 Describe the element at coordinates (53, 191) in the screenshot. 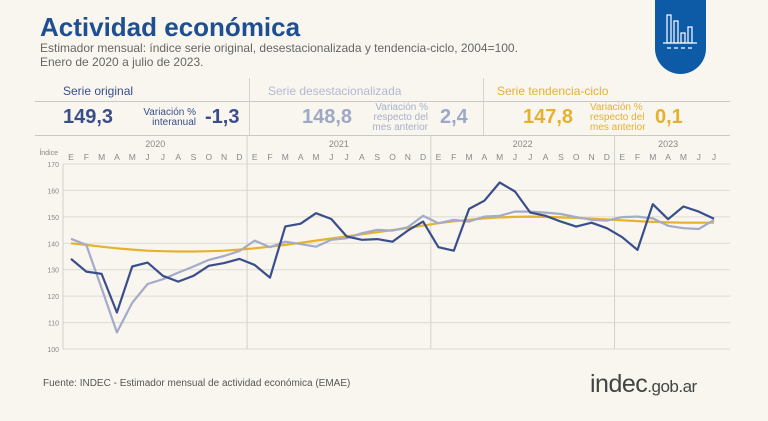

I see `y-tick-label: 160` at that location.